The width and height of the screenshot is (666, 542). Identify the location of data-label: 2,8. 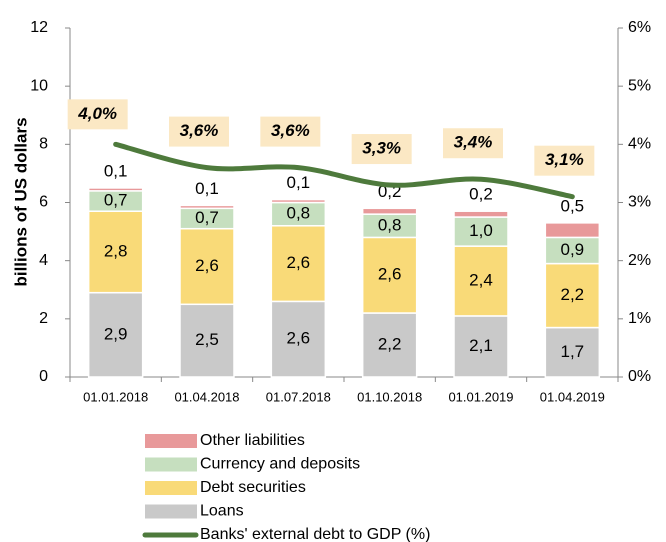
(116, 250).